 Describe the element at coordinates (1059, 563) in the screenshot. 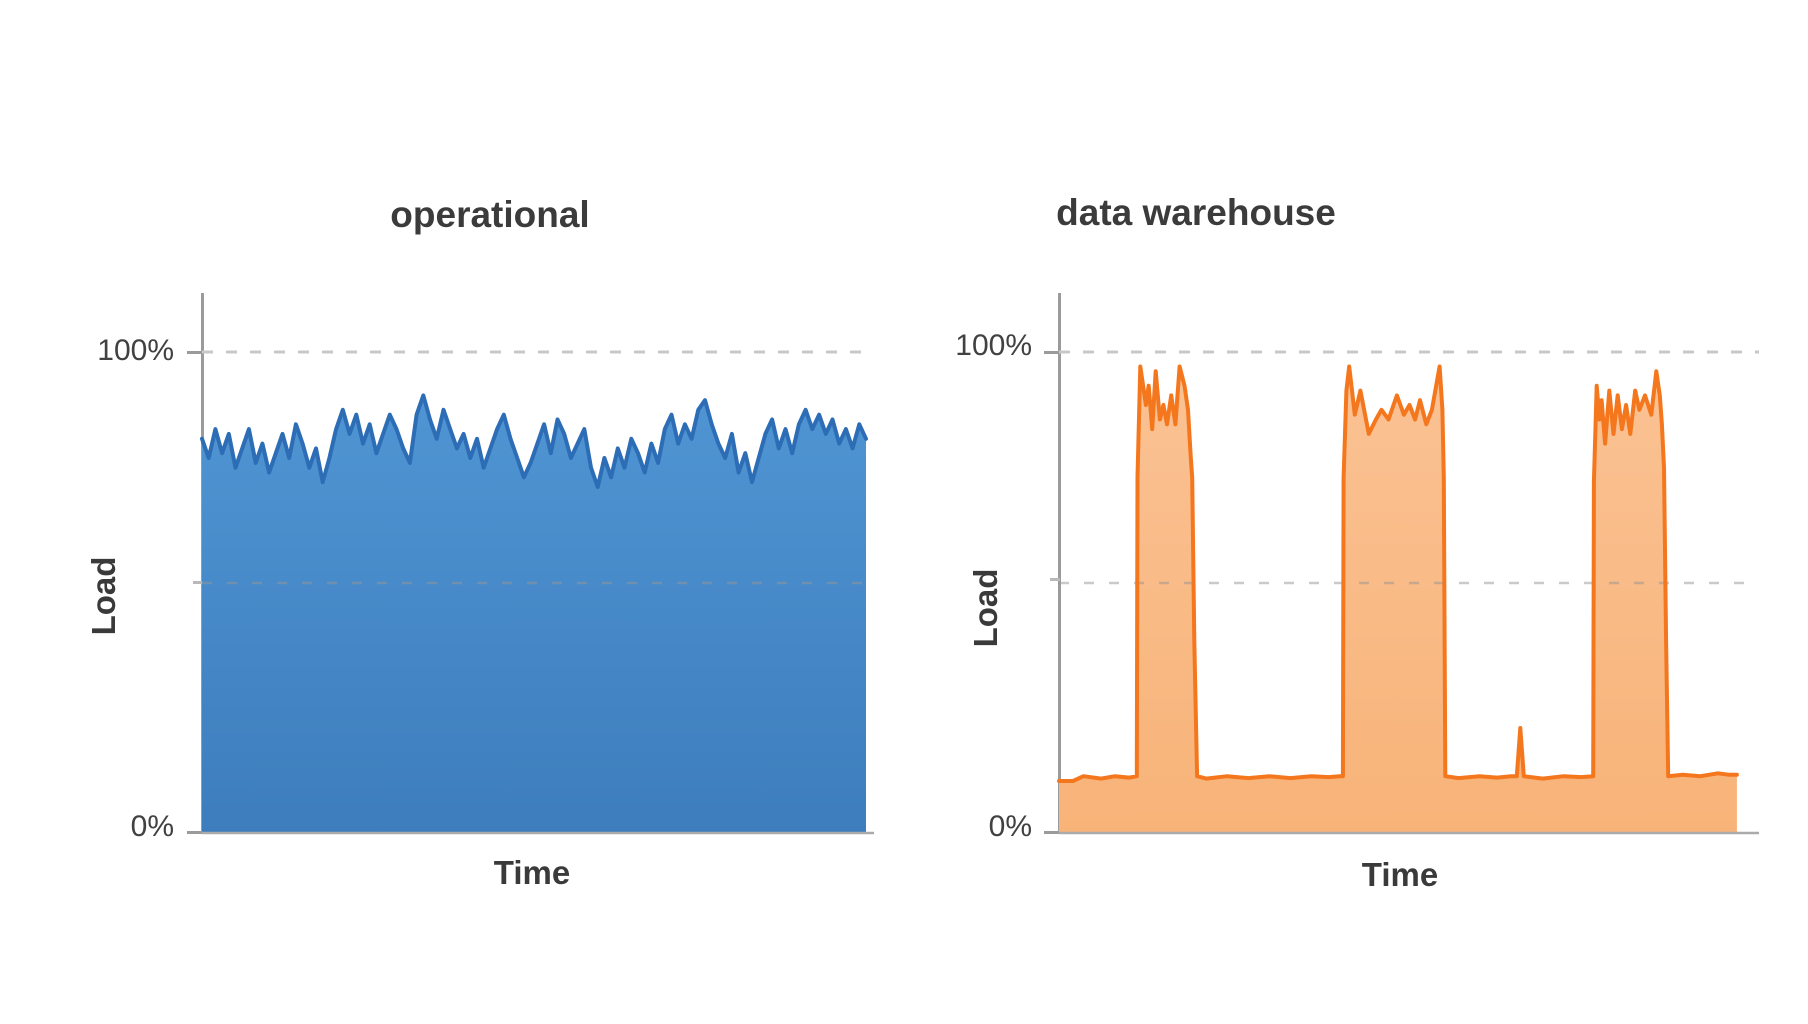

I see `y-axis-line` at that location.